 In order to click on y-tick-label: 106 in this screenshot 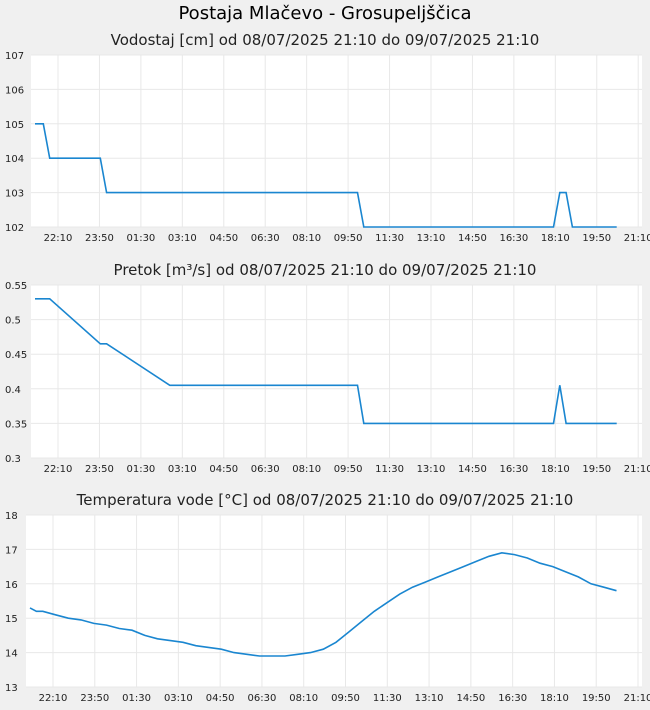, I will do `click(14, 90)`.